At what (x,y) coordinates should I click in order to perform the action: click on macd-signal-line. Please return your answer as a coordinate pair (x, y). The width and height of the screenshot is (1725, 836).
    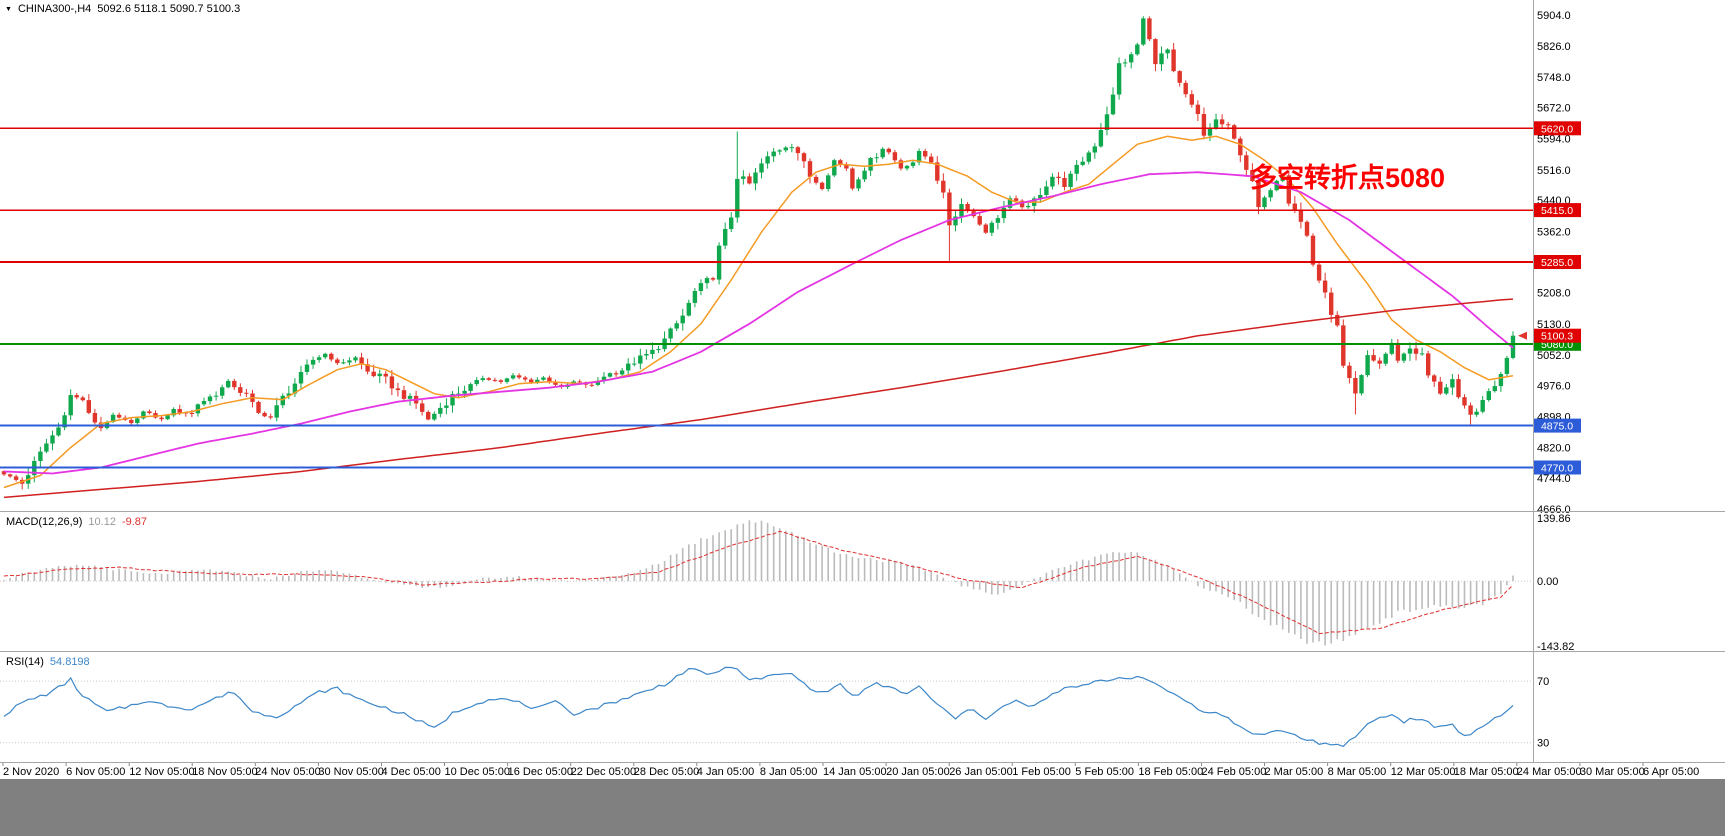
    Looking at the image, I should click on (758, 582).